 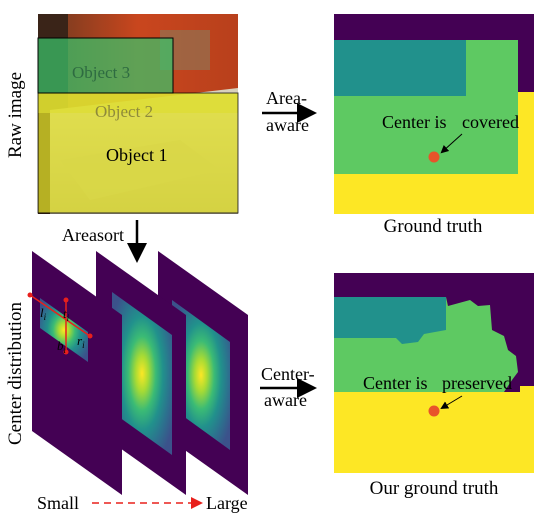 I want to click on symbol-t: ti, so click(x=66, y=314).